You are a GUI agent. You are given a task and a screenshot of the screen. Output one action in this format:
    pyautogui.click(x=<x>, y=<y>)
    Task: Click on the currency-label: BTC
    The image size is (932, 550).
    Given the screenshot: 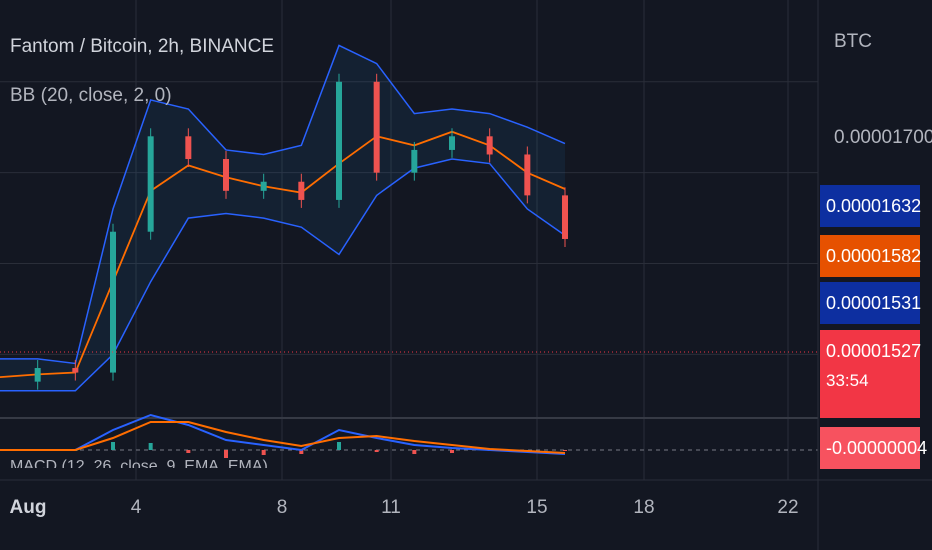 What is the action you would take?
    pyautogui.click(x=853, y=41)
    